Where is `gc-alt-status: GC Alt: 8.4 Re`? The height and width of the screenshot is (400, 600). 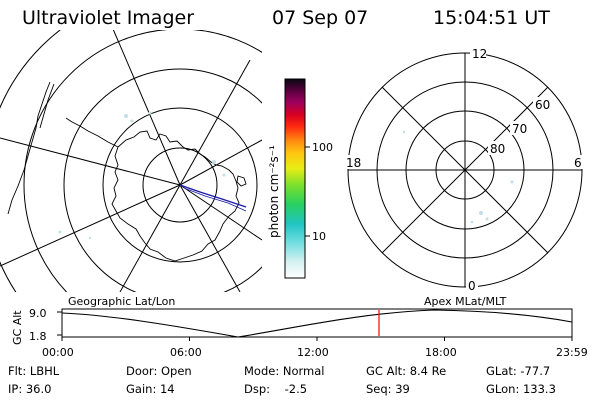 gc-alt-status: GC Alt: 8.4 Re is located at coordinates (406, 371).